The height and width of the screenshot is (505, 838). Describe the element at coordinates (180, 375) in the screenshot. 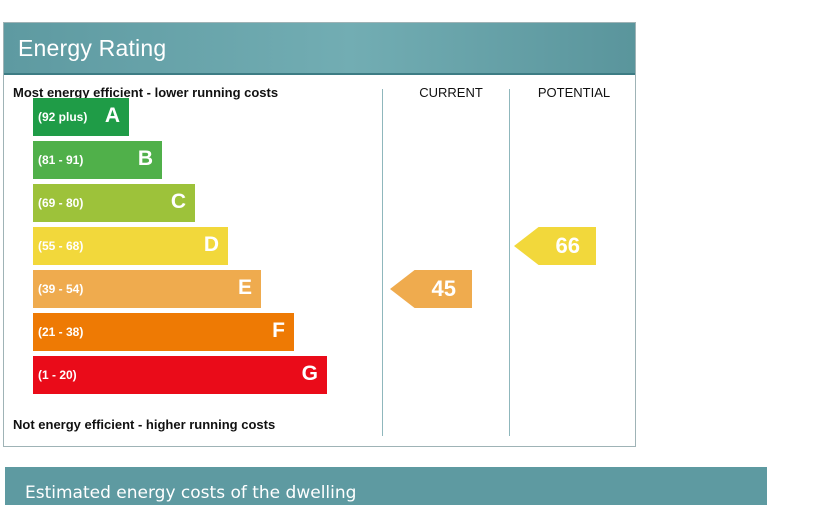

I see `rating-band-g: (1 - 20) G` at that location.